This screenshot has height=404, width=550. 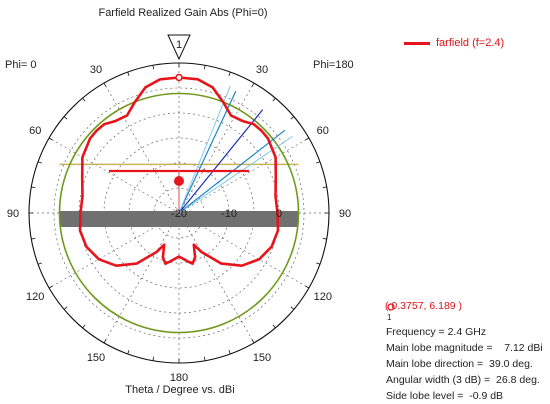 I want to click on summary-row: Main lobe direction = 39.0 deg., so click(x=464, y=364).